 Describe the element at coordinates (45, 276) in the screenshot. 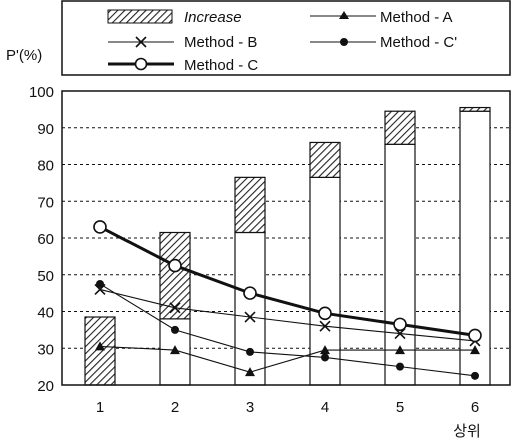

I see `y-tick-label: 50` at that location.